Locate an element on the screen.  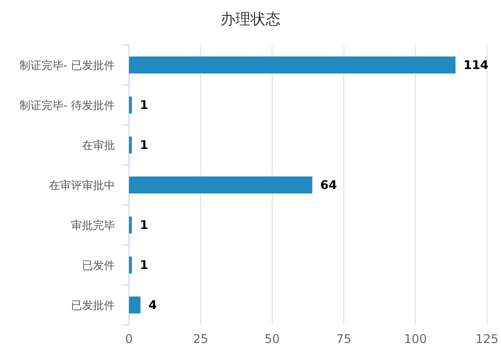
y-tick-label: 已发批件 is located at coordinates (93, 305).